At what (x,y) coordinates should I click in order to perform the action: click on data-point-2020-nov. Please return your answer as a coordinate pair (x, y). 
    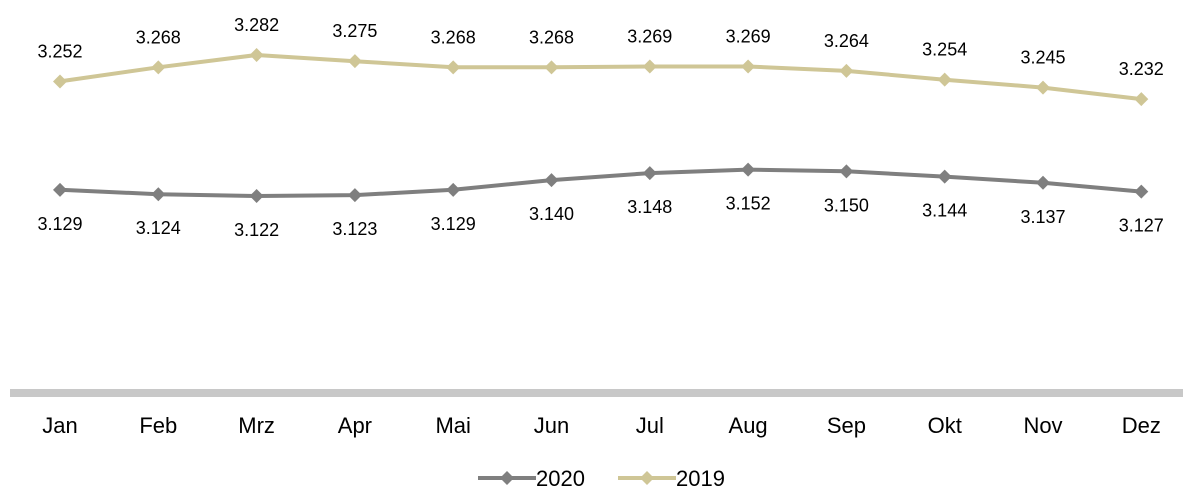
    Looking at the image, I should click on (1043, 182).